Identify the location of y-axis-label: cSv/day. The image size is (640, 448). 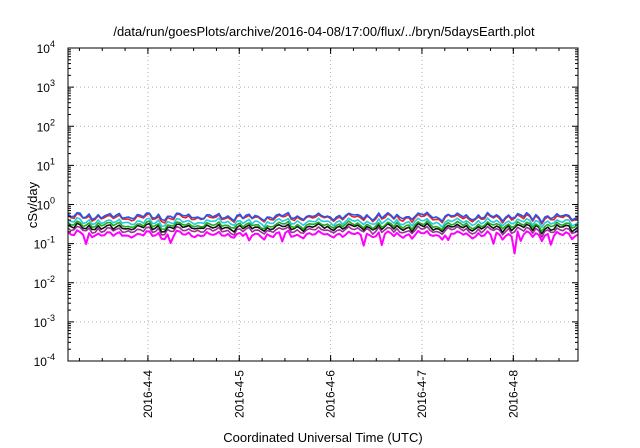
(32, 204).